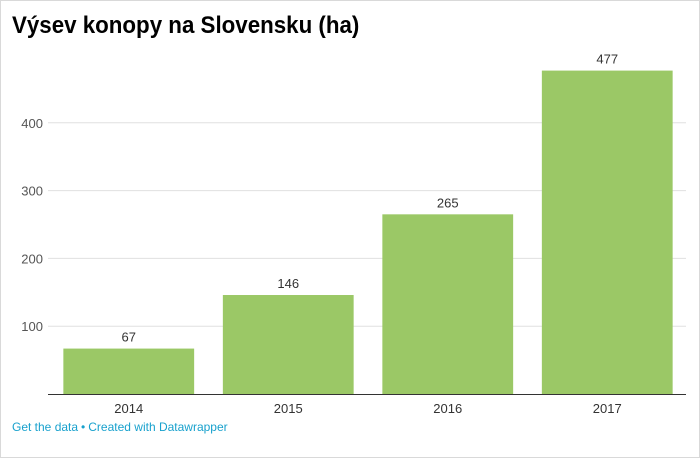 This screenshot has width=700, height=458. I want to click on x-axis-ticks: 2014 2015 2016 2017, so click(367, 408).